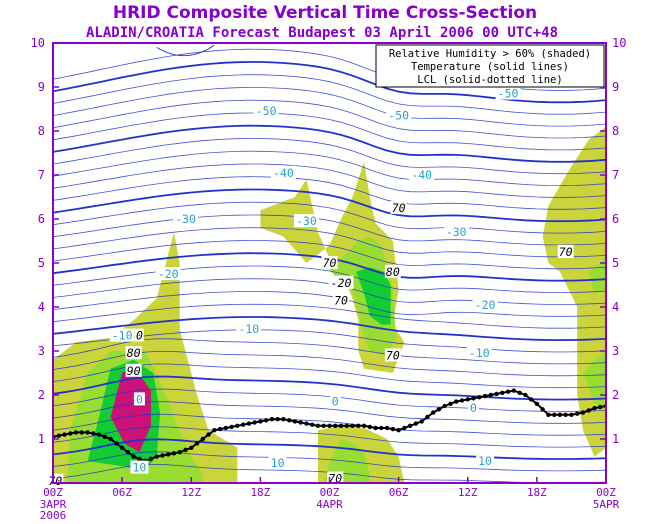 The width and height of the screenshot is (650, 524). Describe the element at coordinates (41, 219) in the screenshot. I see `y-tick-label-left: 6` at that location.